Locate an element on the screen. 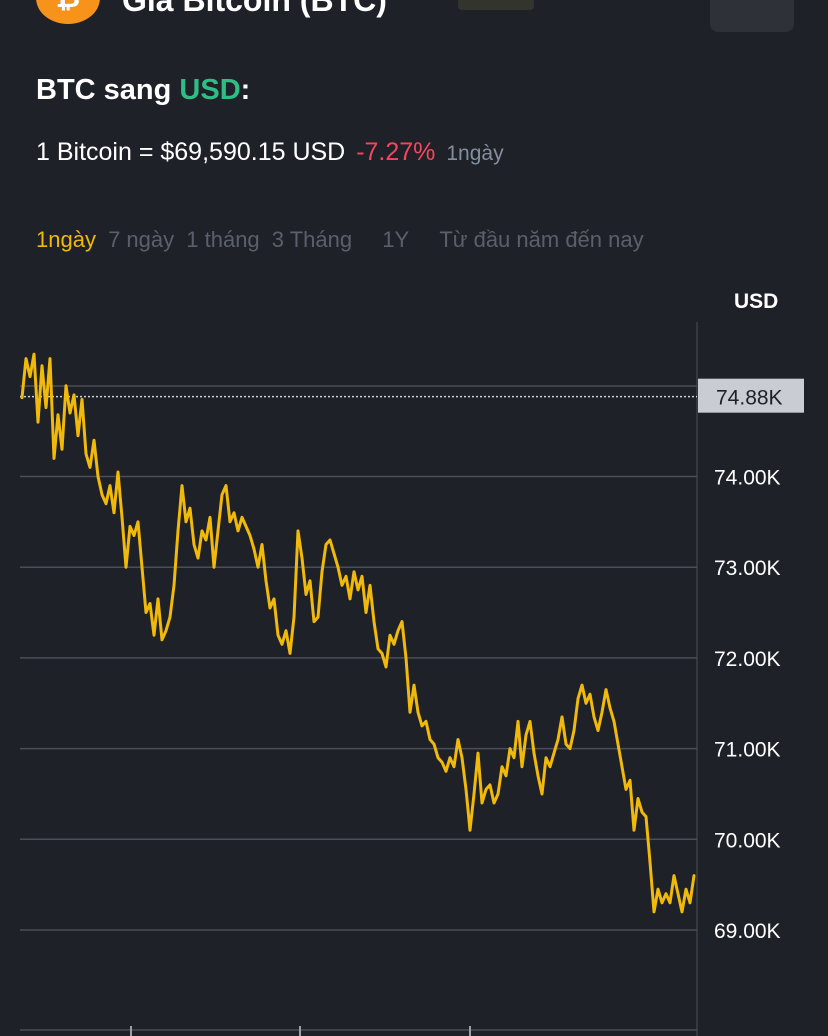 This screenshot has width=828, height=1036. tab-1-year: 1Y is located at coordinates (396, 239).